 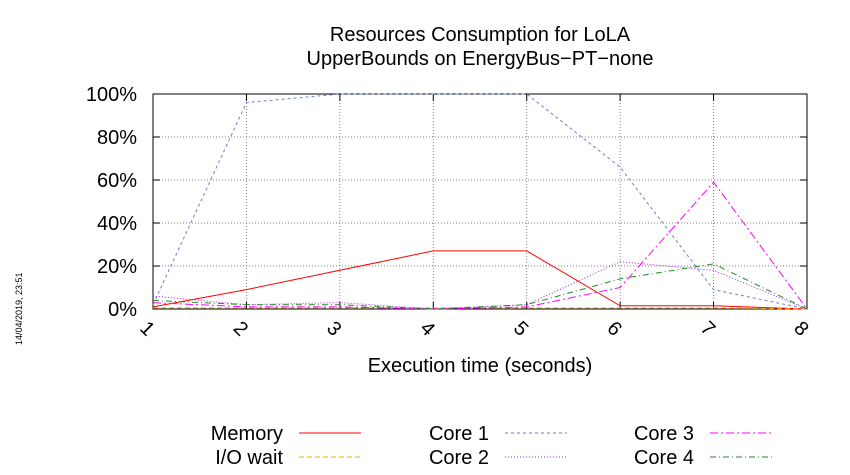 I want to click on y-tick-label: 100%, so click(x=111, y=95).